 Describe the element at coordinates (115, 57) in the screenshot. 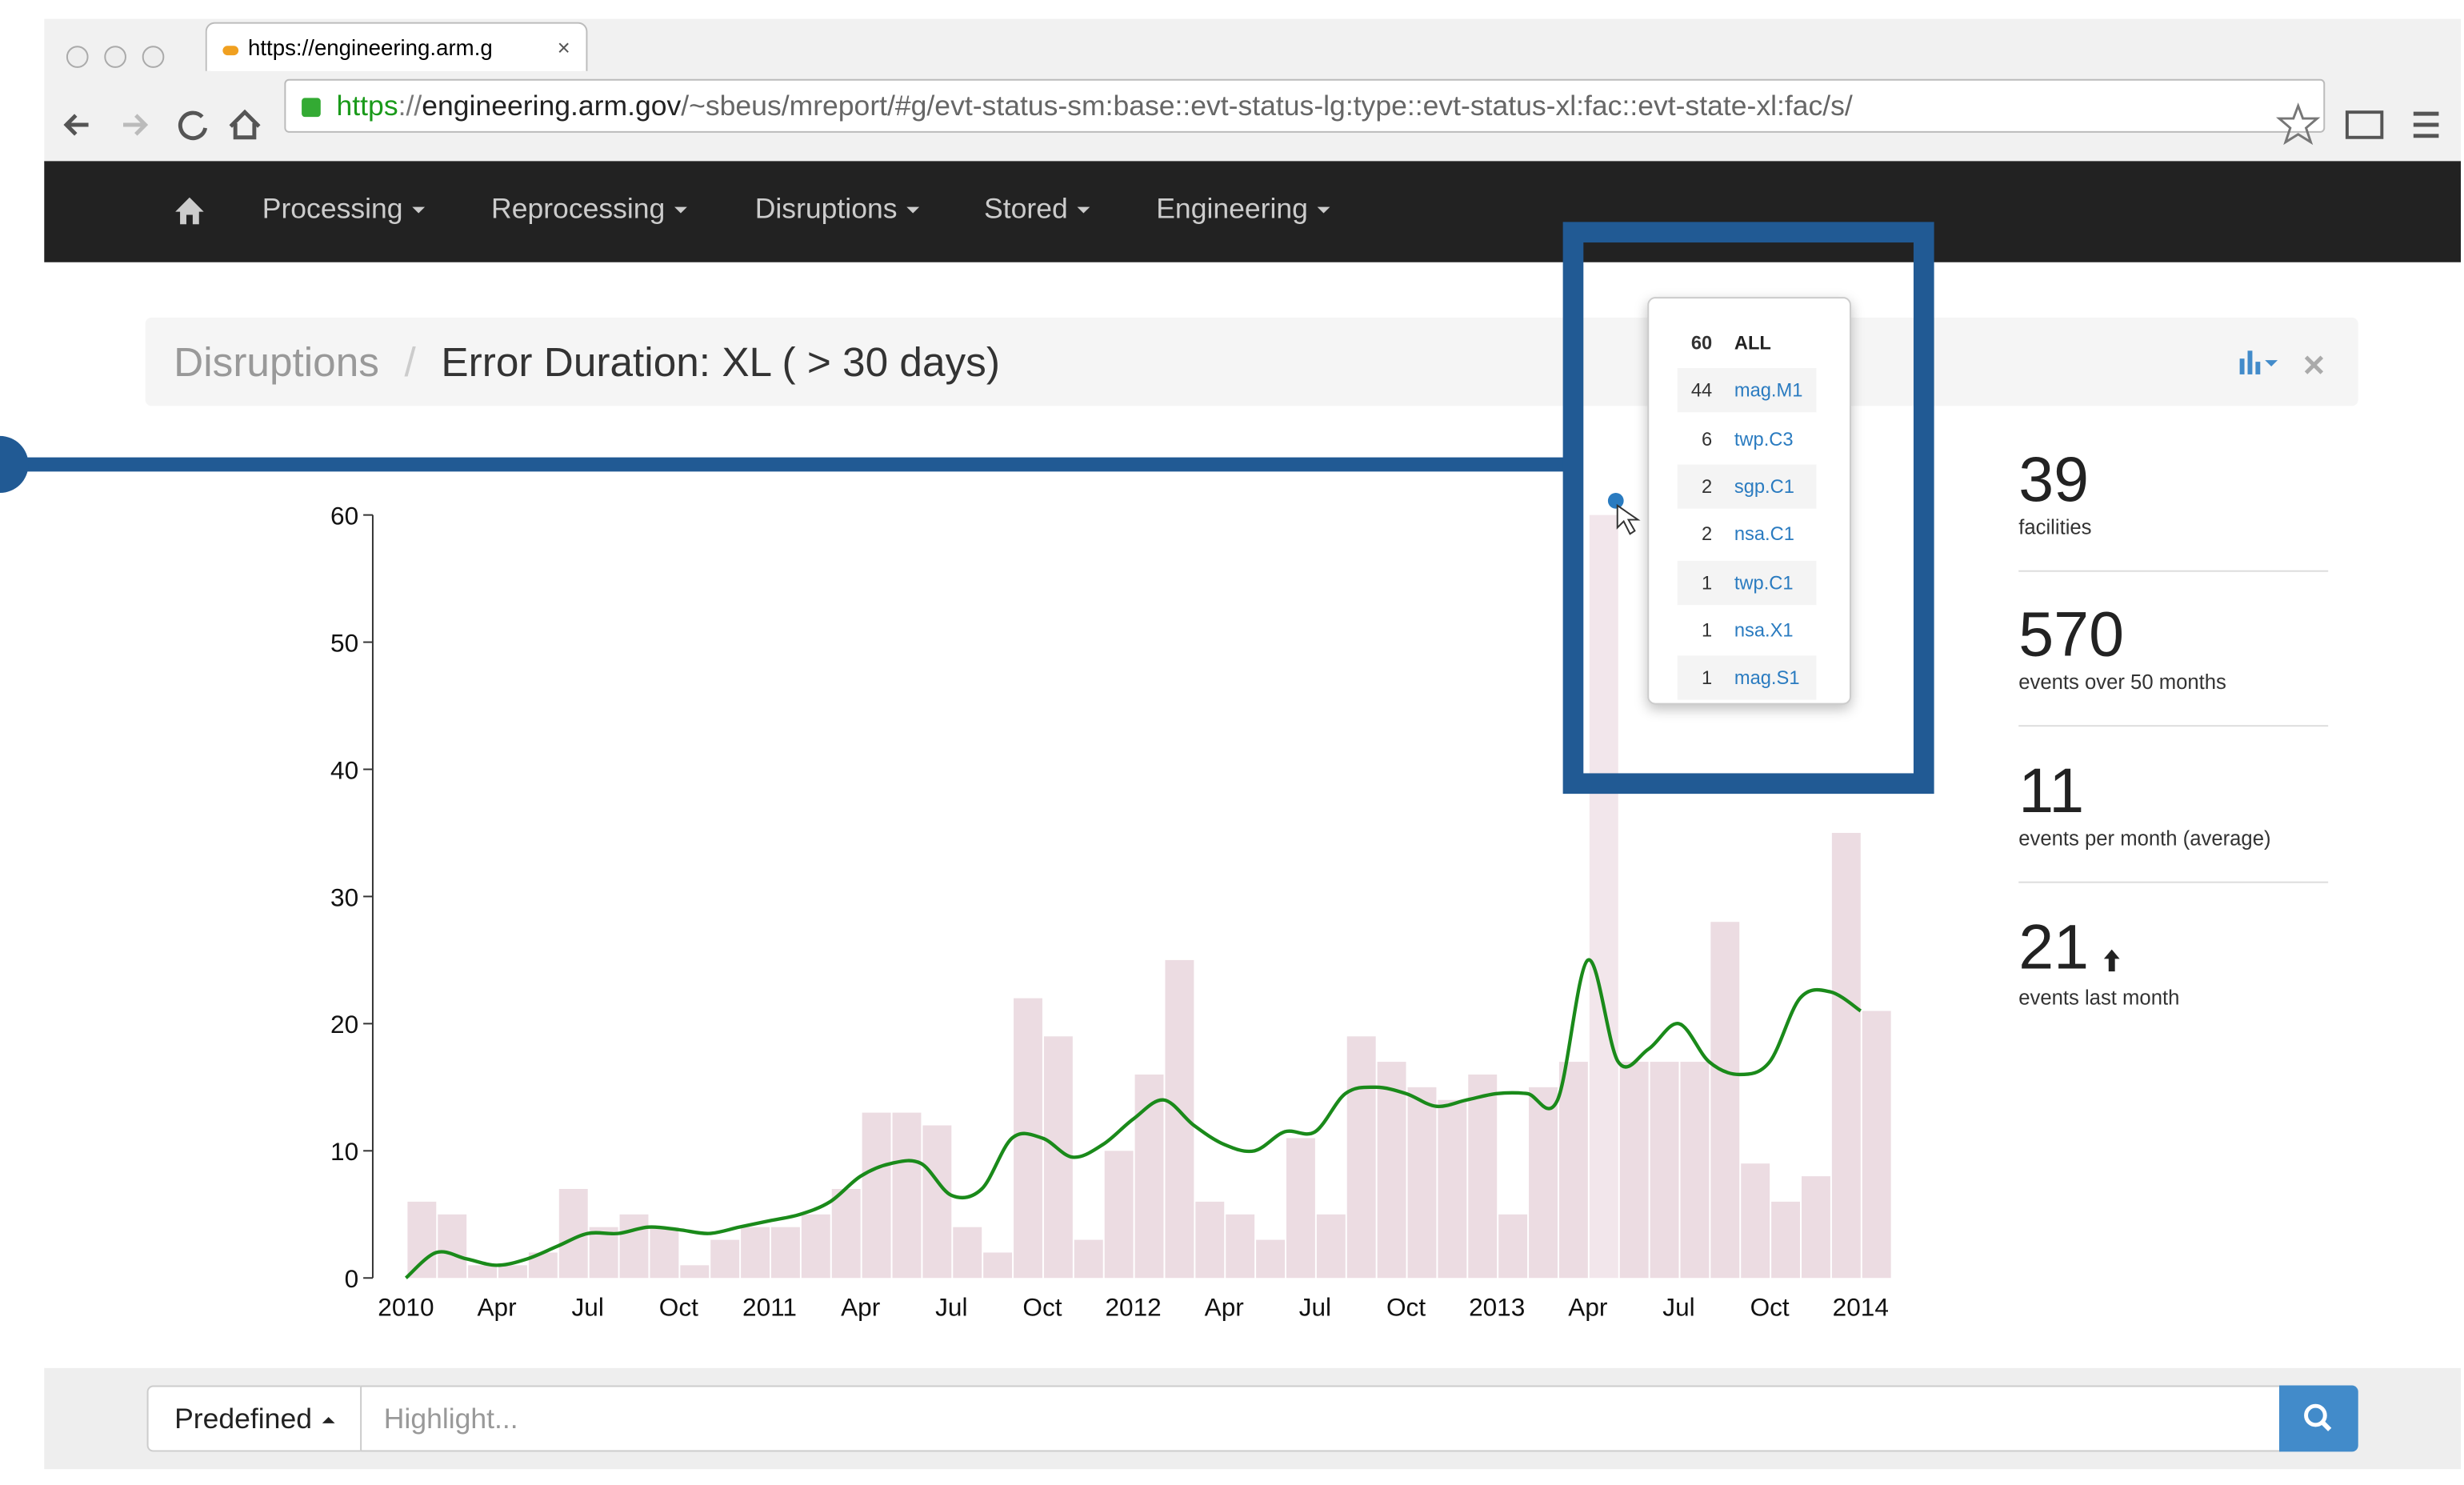

I see `minimize-dot` at that location.